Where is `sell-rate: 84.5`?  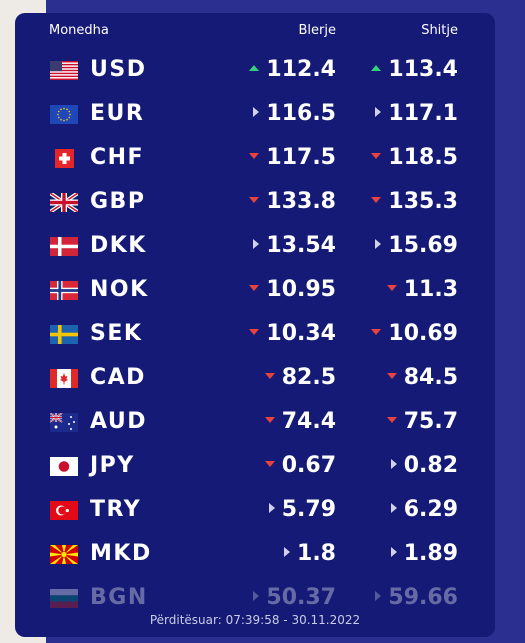 sell-rate: 84.5 is located at coordinates (422, 377).